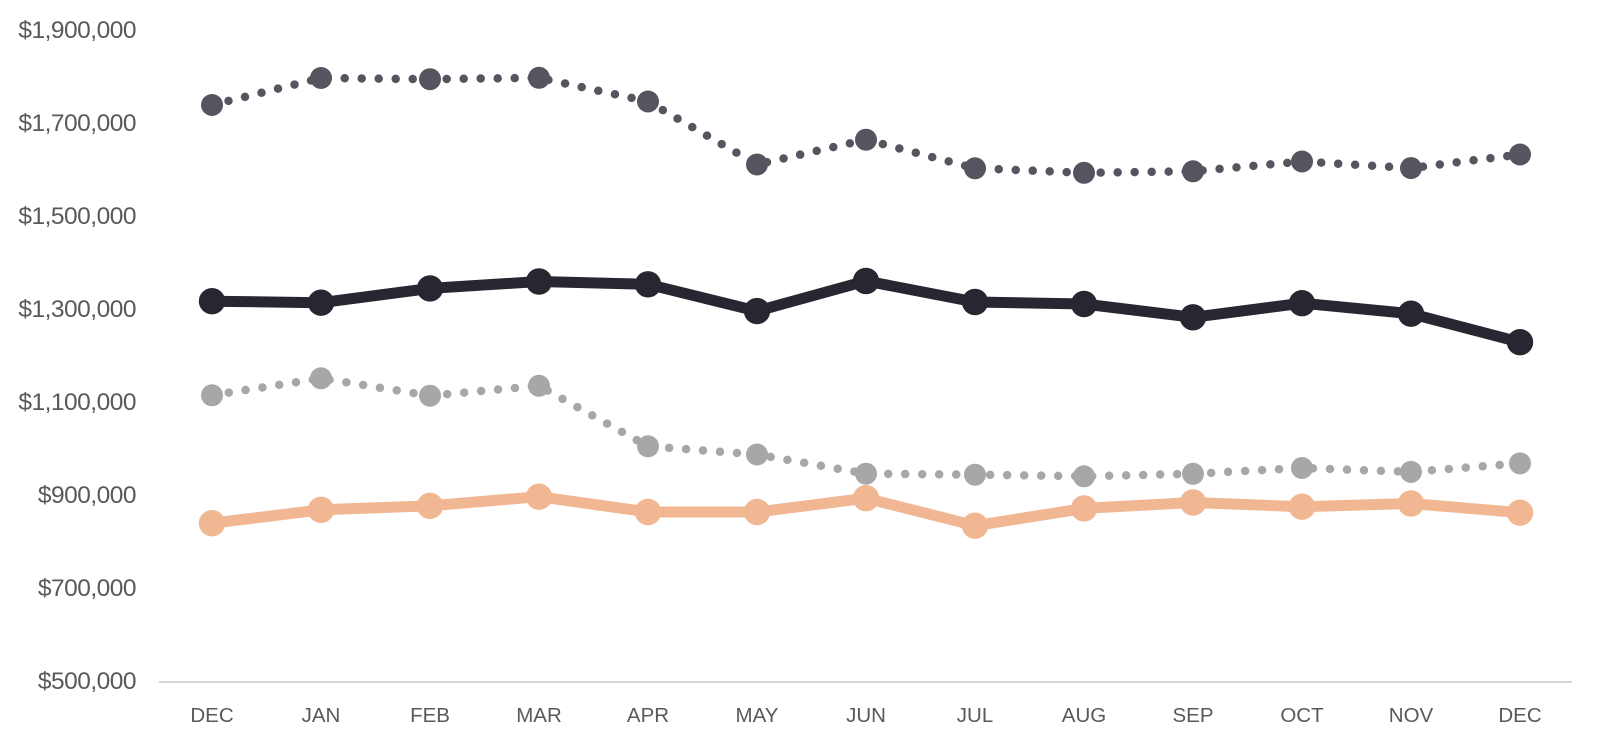  Describe the element at coordinates (87, 681) in the screenshot. I see `svg-text: $500,000` at that location.